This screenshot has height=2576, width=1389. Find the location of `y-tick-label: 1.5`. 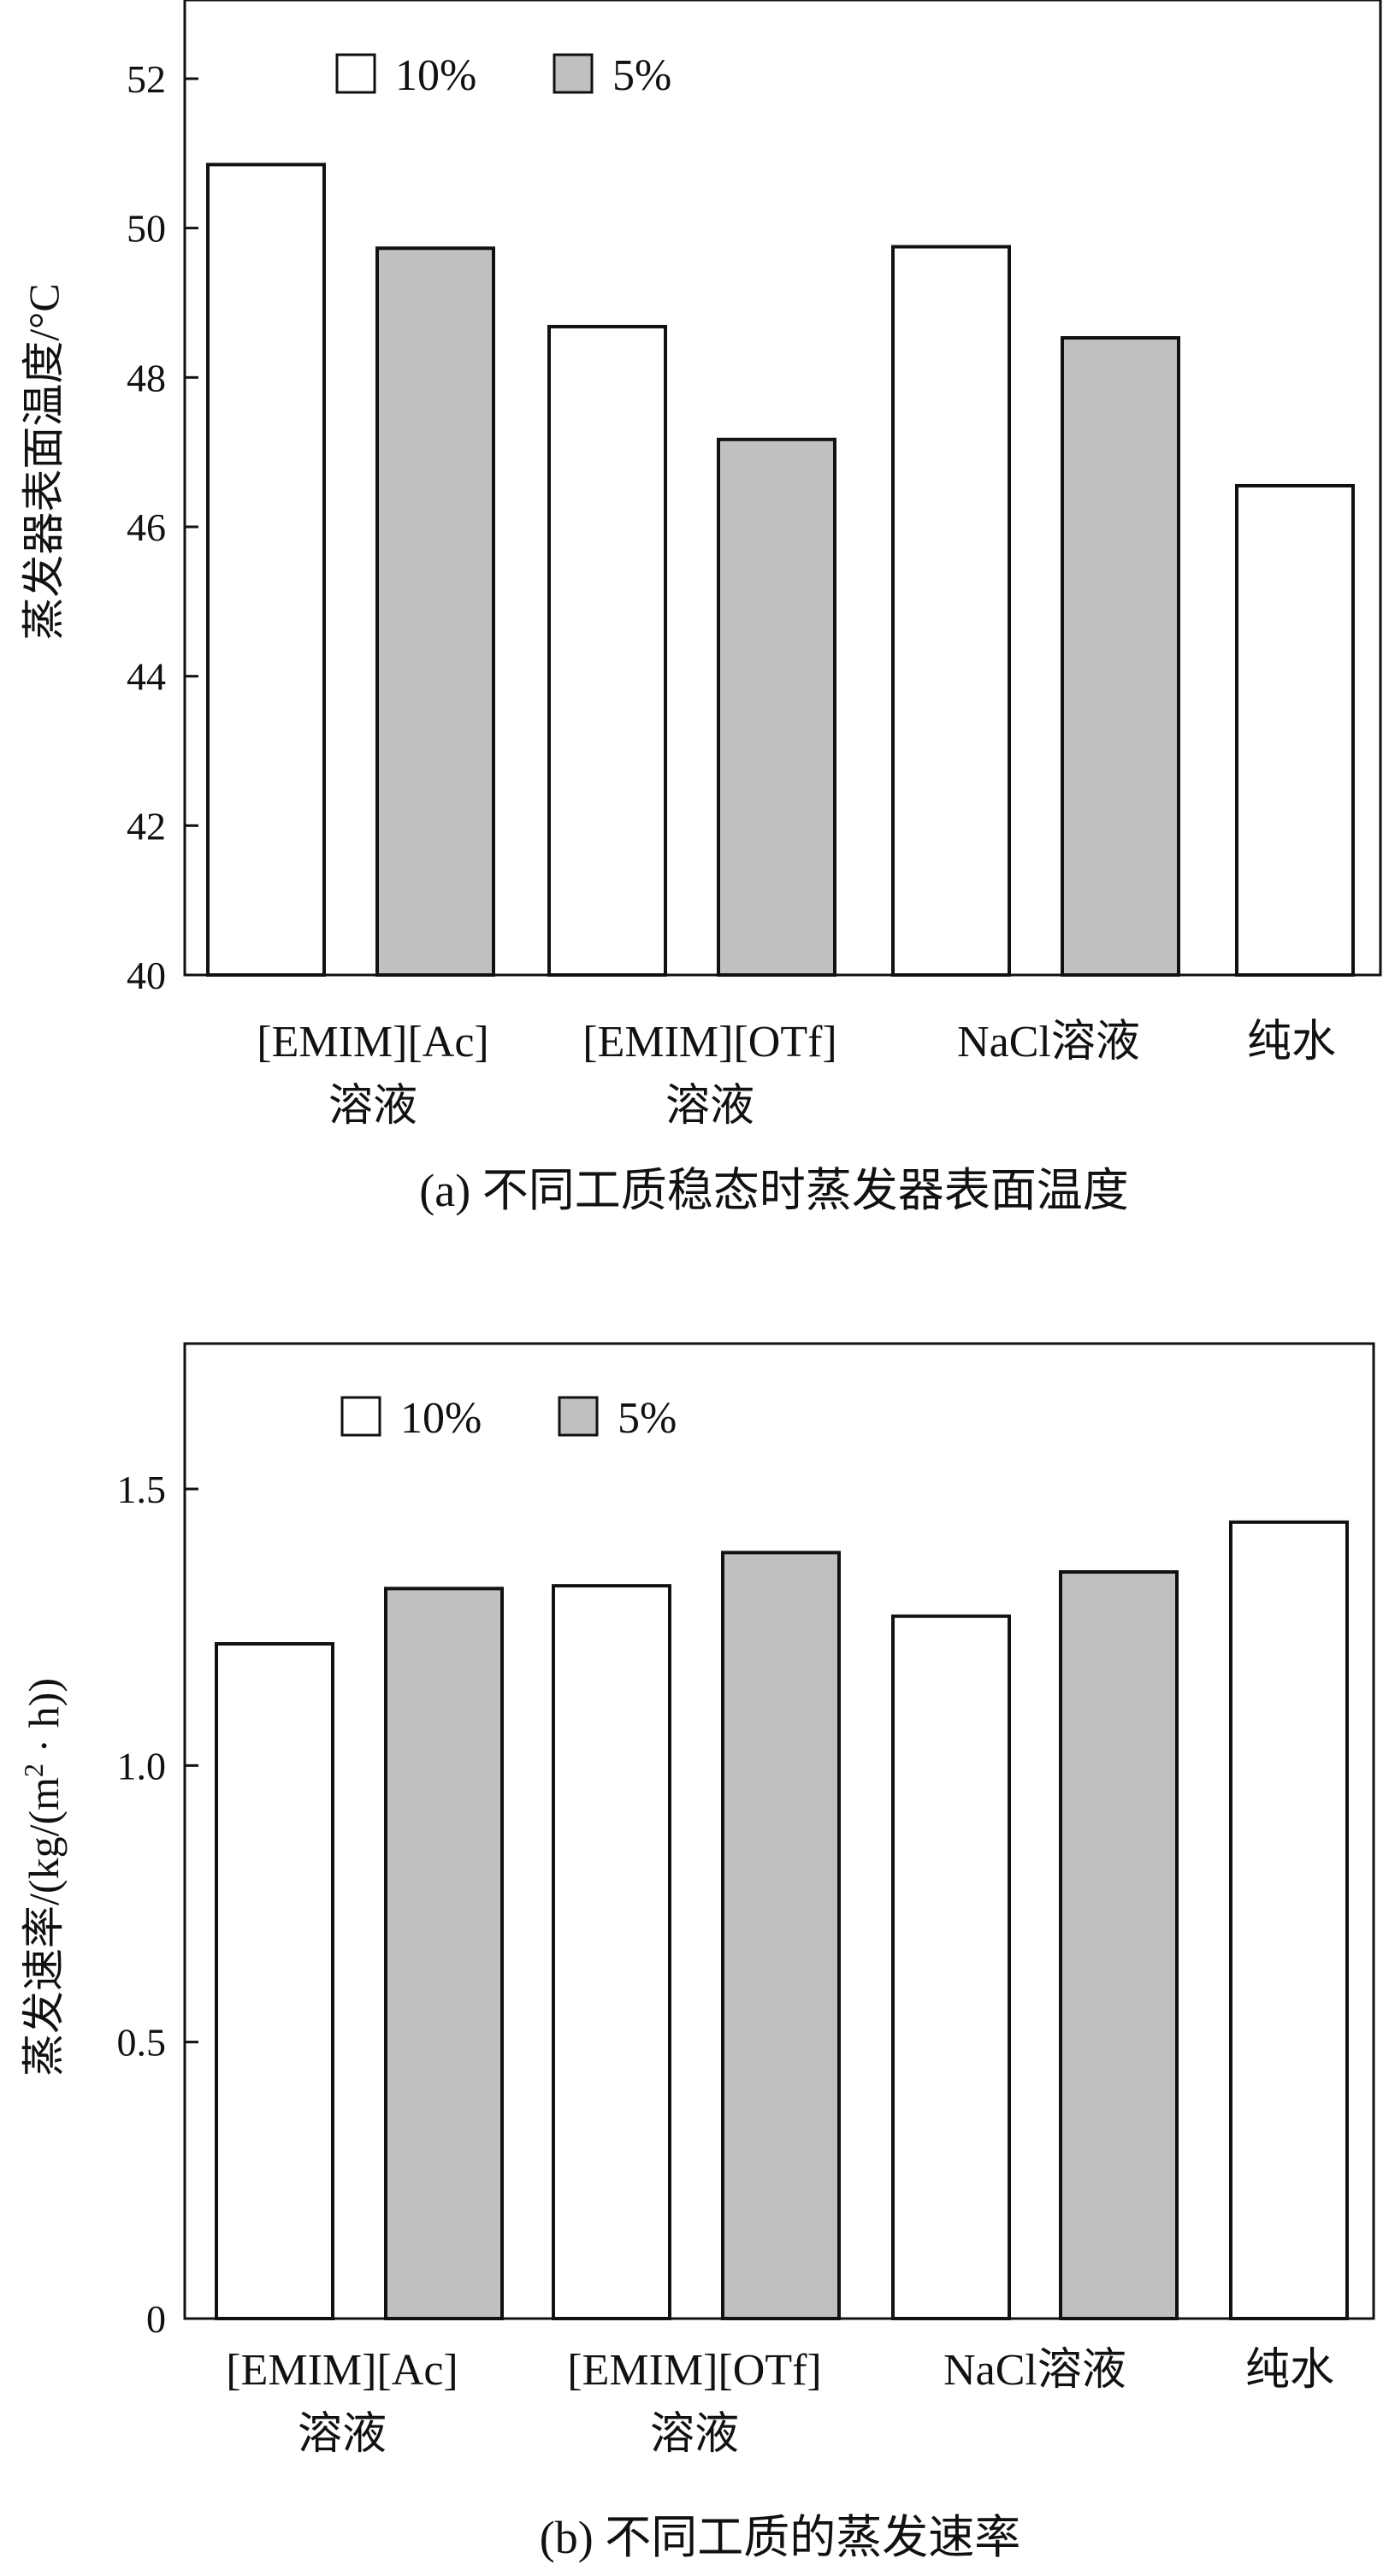

y-tick-label: 1.5 is located at coordinates (142, 1489).